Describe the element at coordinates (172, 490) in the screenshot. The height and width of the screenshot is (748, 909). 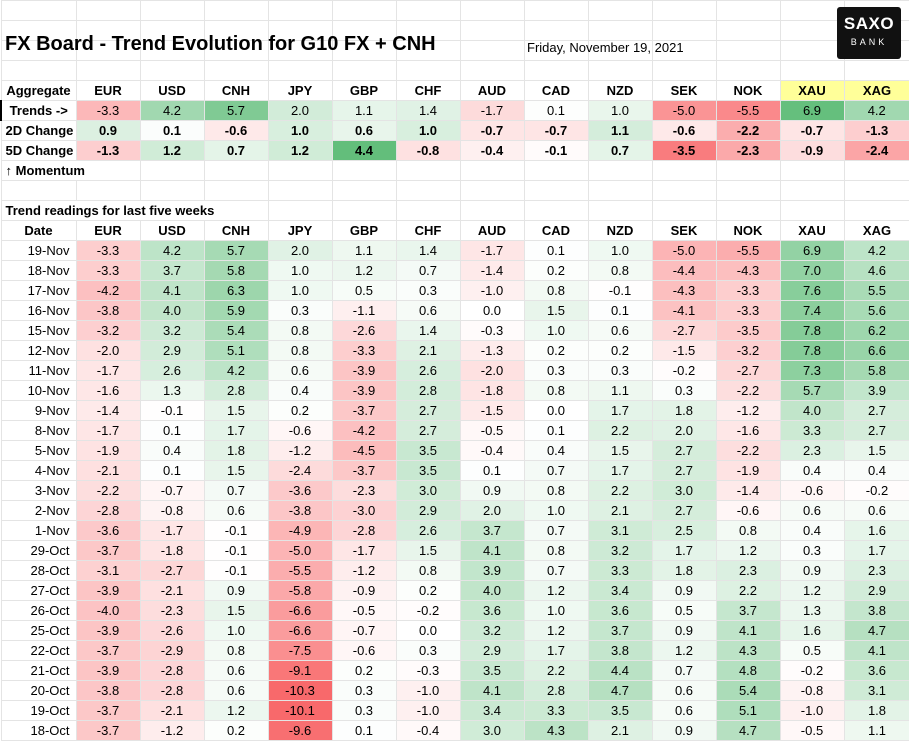
I see `history-cell-usd: -0.7` at that location.